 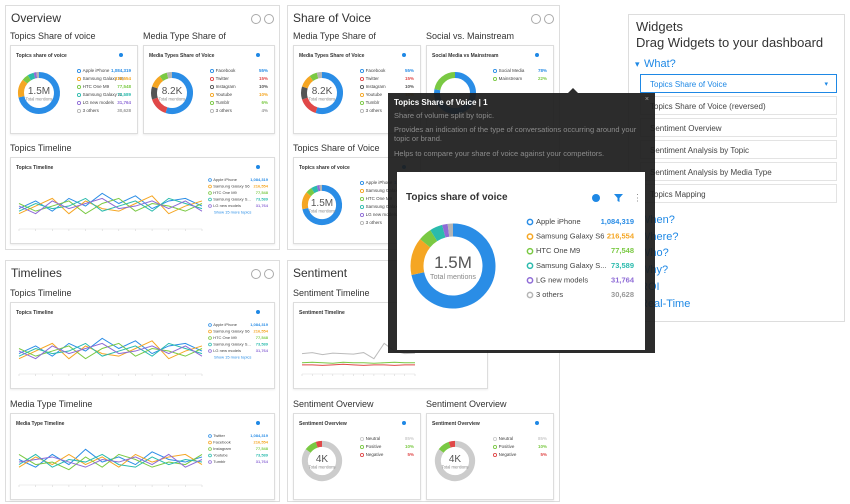 What do you see at coordinates (262, 350) in the screenshot?
I see `legend-value: 31,764` at bounding box center [262, 350].